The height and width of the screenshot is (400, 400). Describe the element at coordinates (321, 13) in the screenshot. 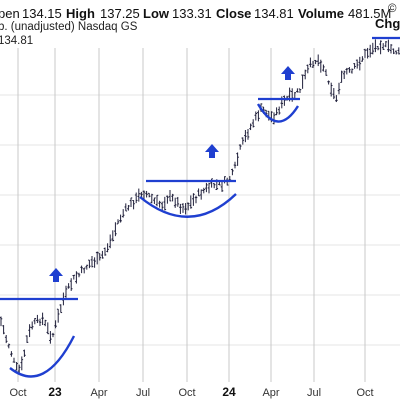

I see `volume-label: Volume` at that location.